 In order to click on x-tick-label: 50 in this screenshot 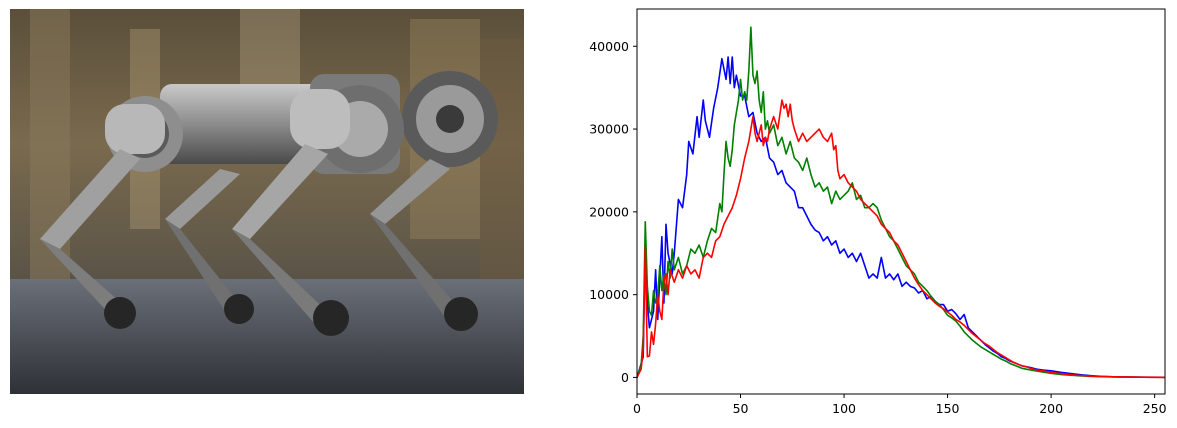, I will do `click(741, 408)`.